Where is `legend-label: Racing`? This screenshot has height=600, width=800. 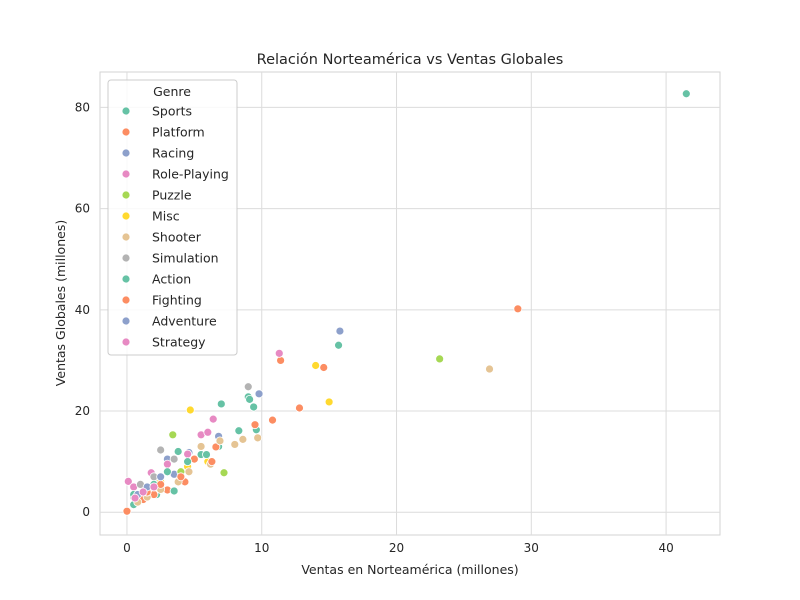 legend-label: Racing is located at coordinates (173, 153).